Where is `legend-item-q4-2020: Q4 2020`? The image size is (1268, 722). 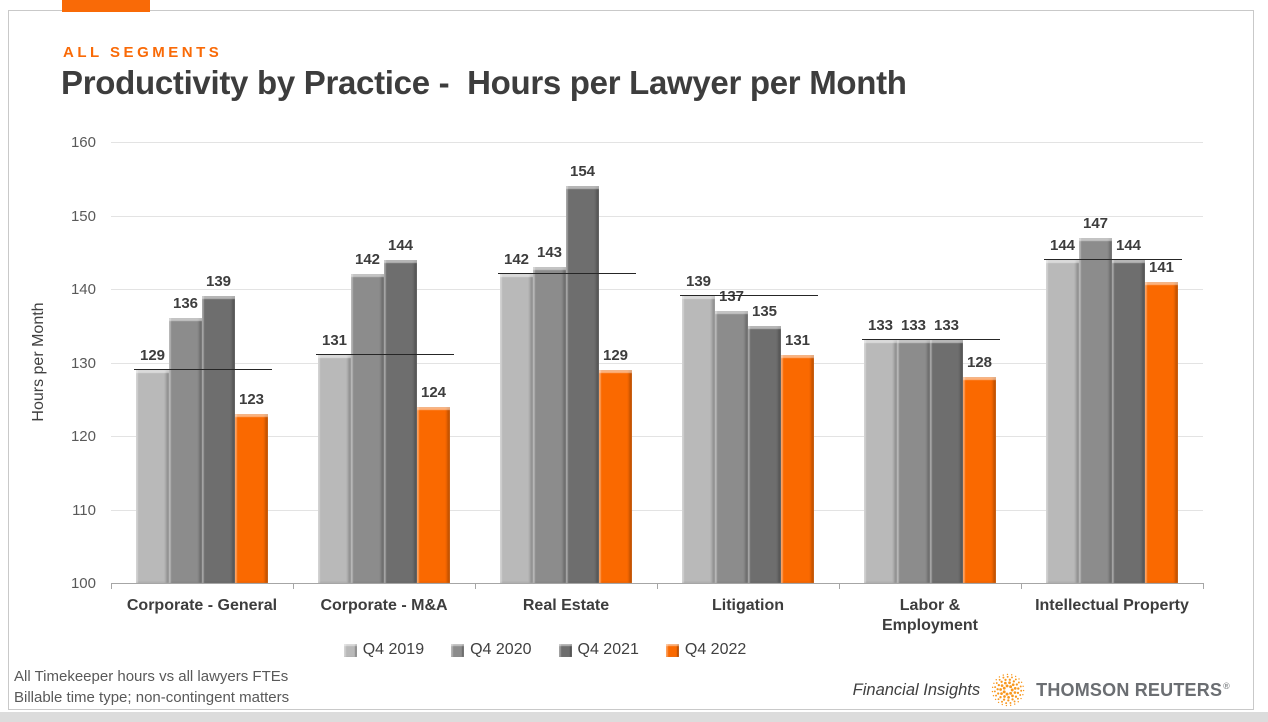 legend-item-q4-2020: Q4 2020 is located at coordinates (491, 650).